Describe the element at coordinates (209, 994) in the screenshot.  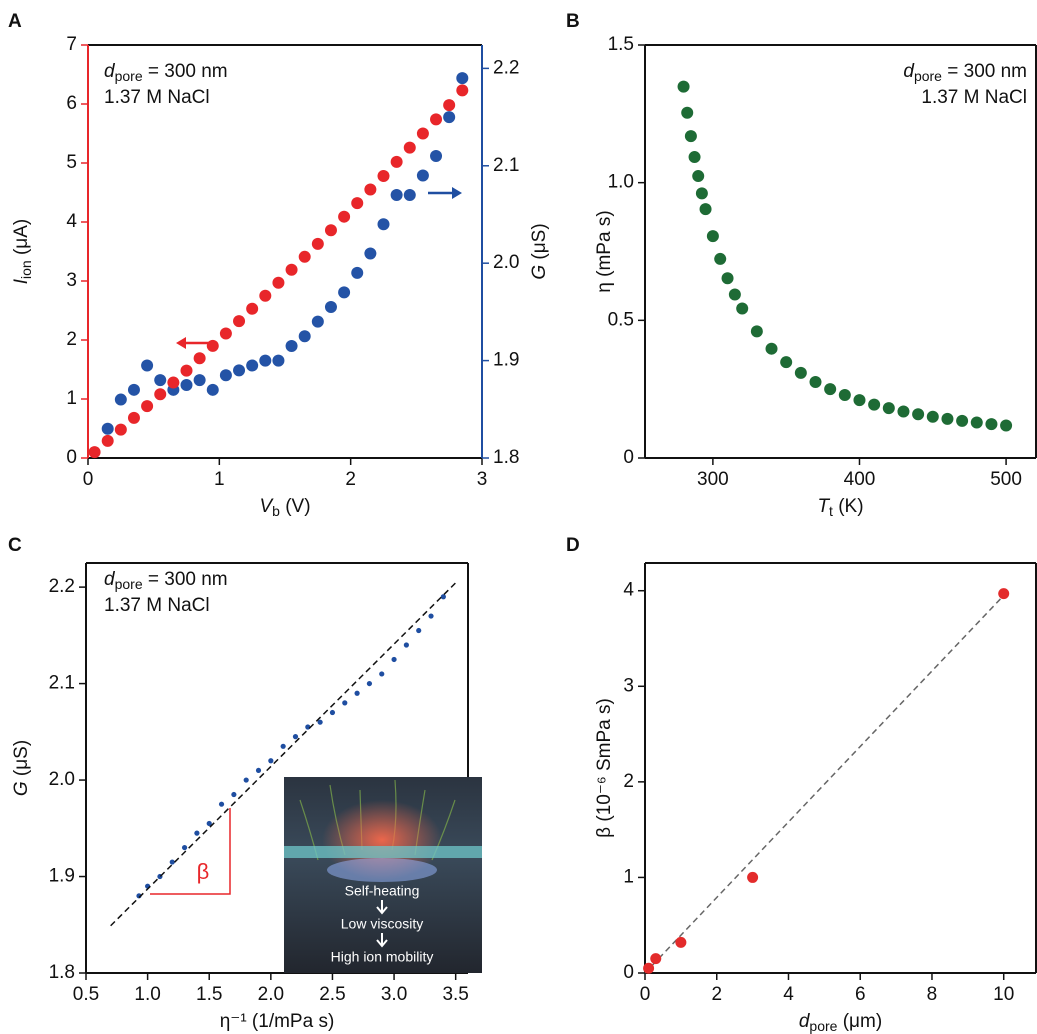
I see `x-tick-label: 1.5` at that location.